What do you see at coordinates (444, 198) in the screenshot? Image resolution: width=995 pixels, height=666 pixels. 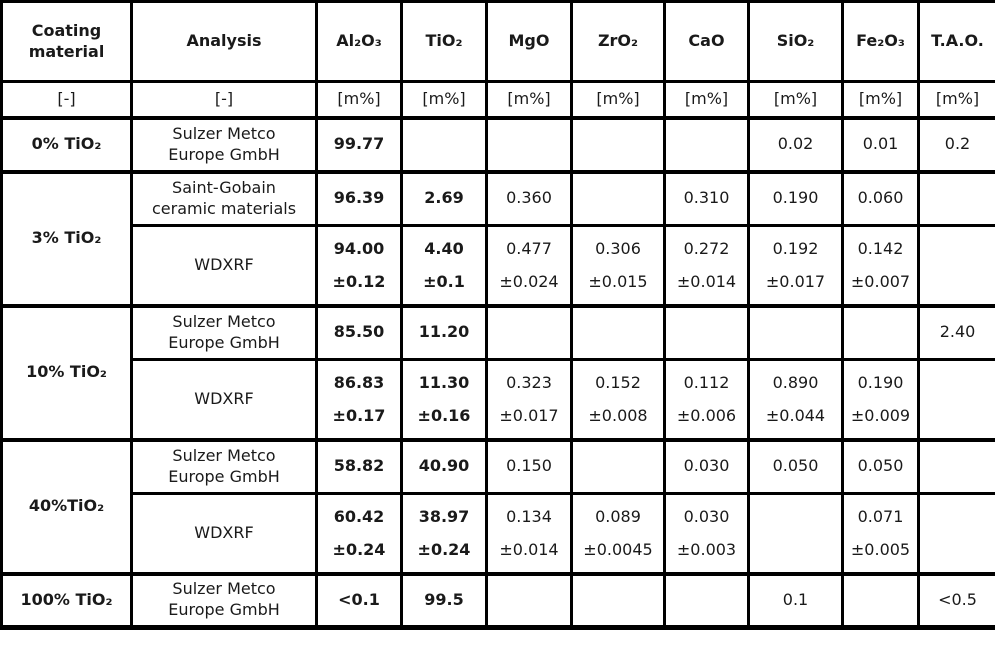 I see `value-cell: 2.69` at bounding box center [444, 198].